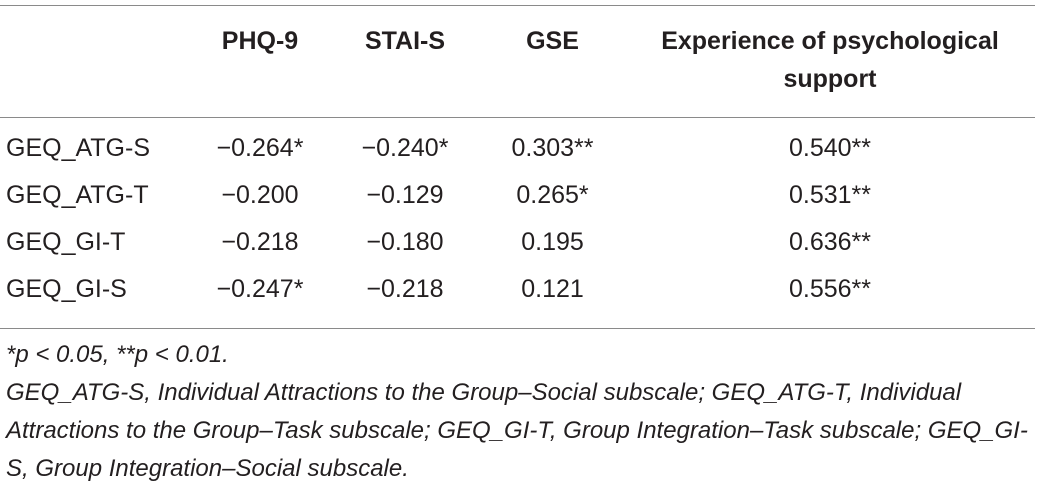 The width and height of the screenshot is (1039, 490). I want to click on table-bottom-rule, so click(517, 328).